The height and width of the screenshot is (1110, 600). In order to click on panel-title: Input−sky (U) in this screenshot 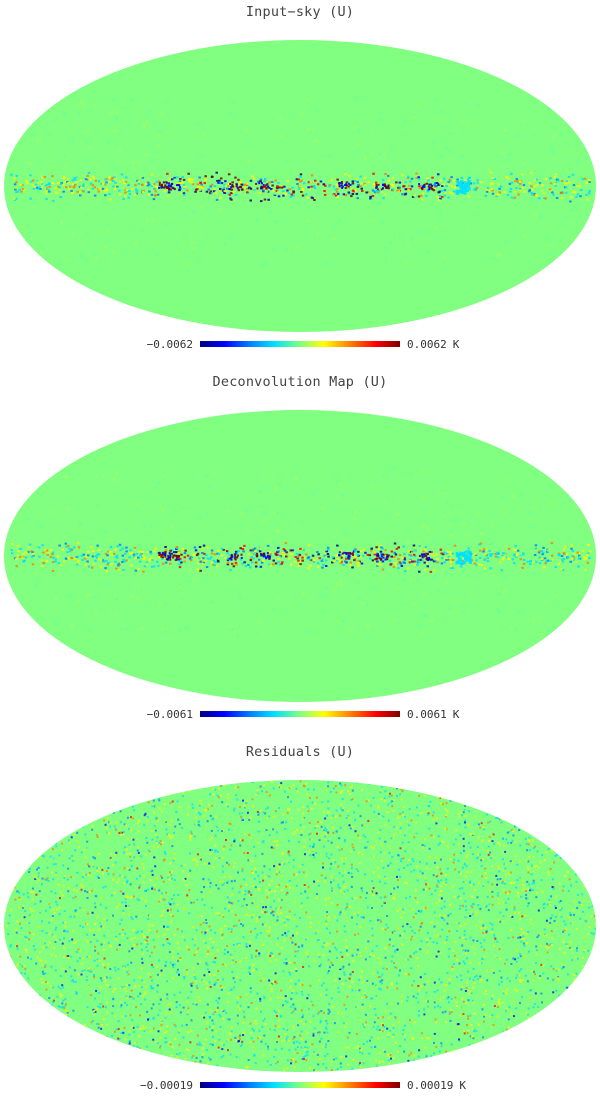, I will do `click(300, 12)`.